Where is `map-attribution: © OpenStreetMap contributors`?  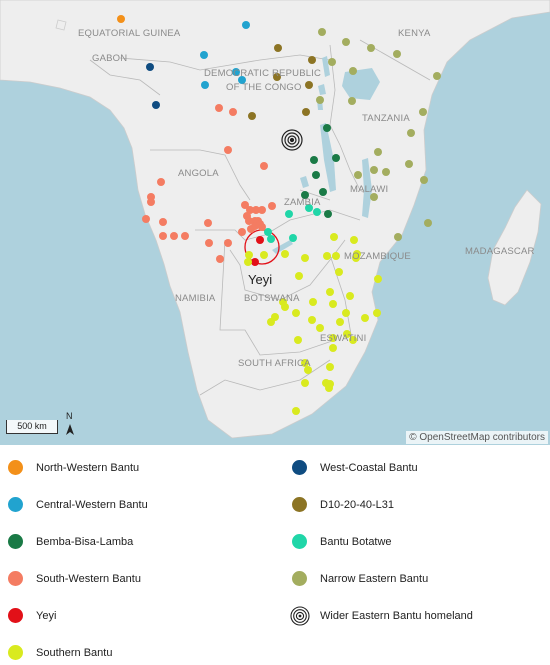 map-attribution: © OpenStreetMap contributors is located at coordinates (477, 437).